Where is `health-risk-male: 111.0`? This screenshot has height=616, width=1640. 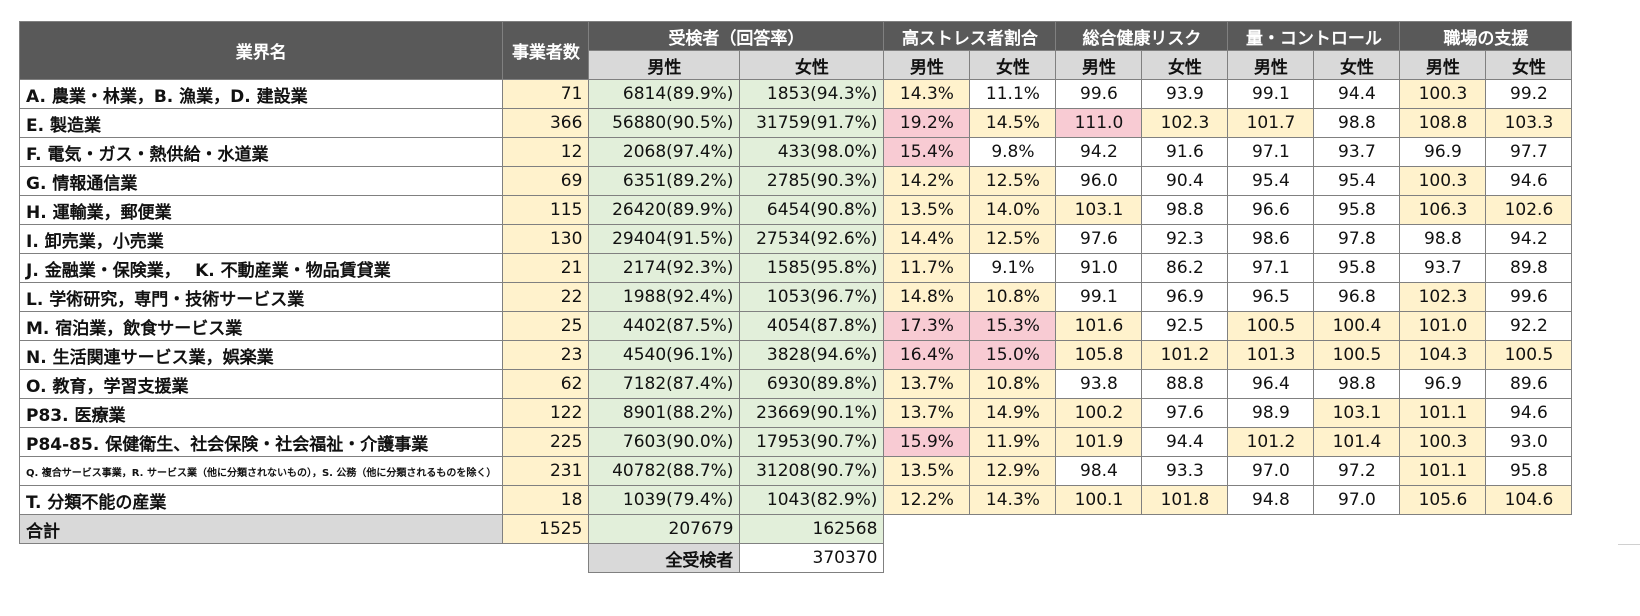 health-risk-male: 111.0 is located at coordinates (1099, 123).